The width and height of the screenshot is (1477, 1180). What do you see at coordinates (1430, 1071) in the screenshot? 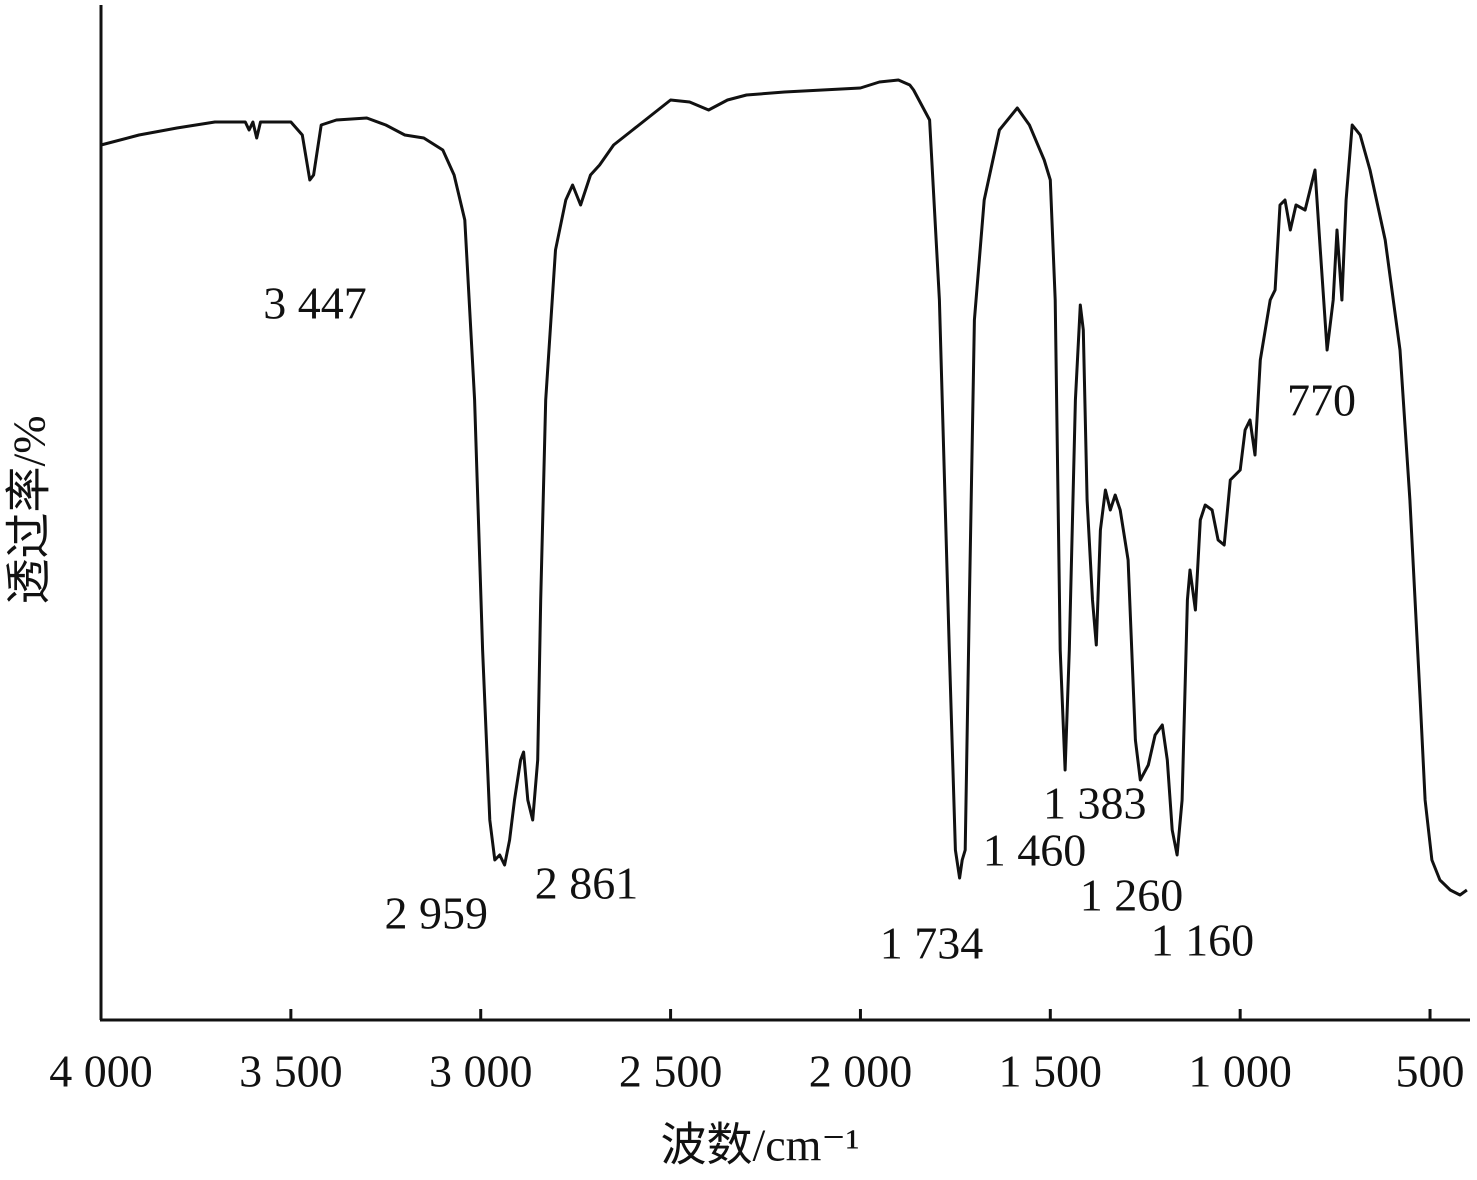
I see `x-tick-label: 500` at bounding box center [1430, 1071].